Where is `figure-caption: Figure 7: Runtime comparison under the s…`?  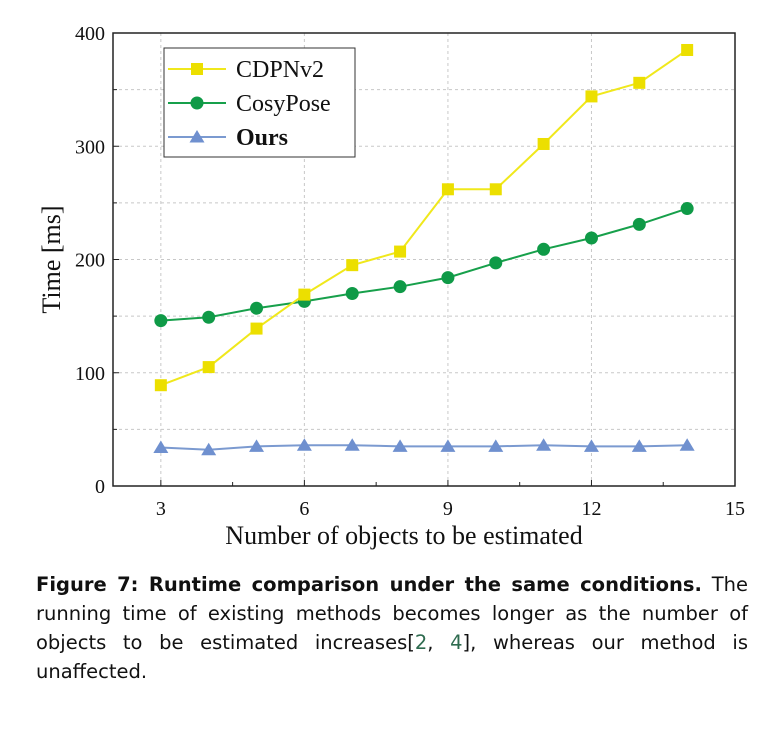
figure-caption: Figure 7: Runtime comparison under the s… is located at coordinates (392, 628).